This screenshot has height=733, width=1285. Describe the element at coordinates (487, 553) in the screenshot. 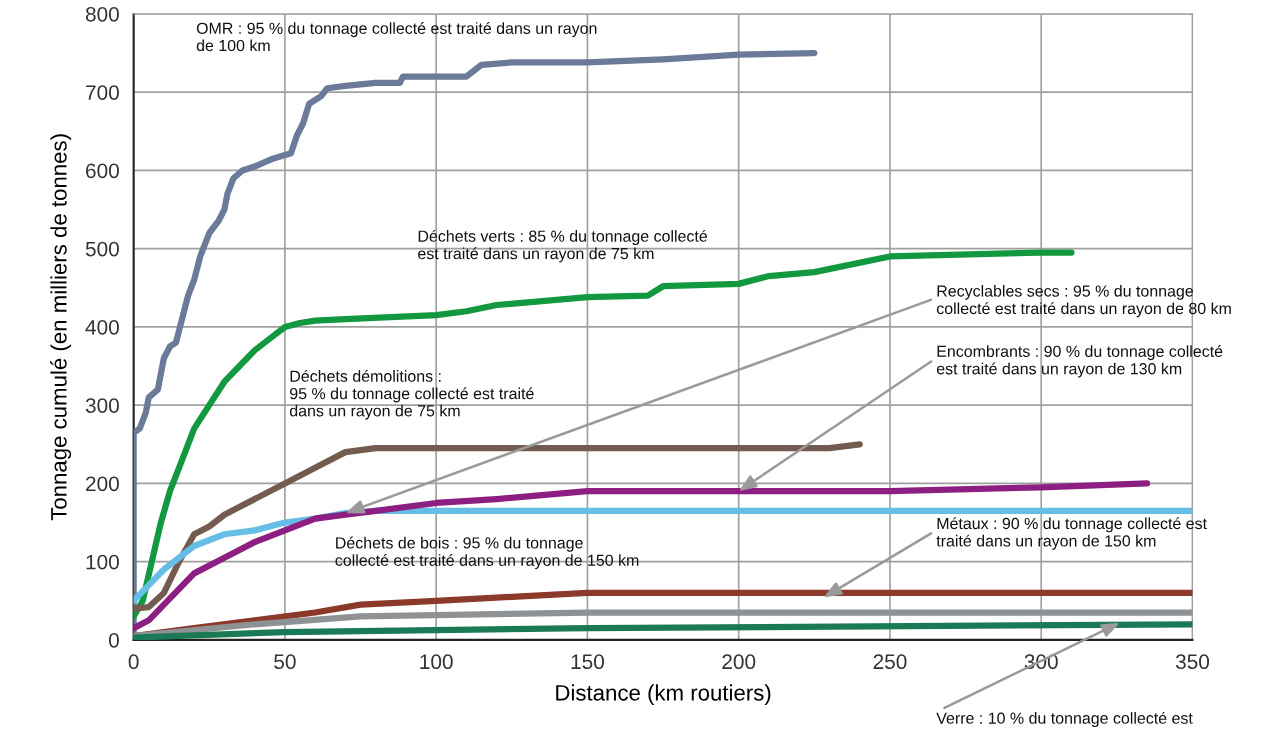

I see `annotation: Déchets de bois : 95 % du tonnage collecté est traité dans un rayon de 150 km` at that location.